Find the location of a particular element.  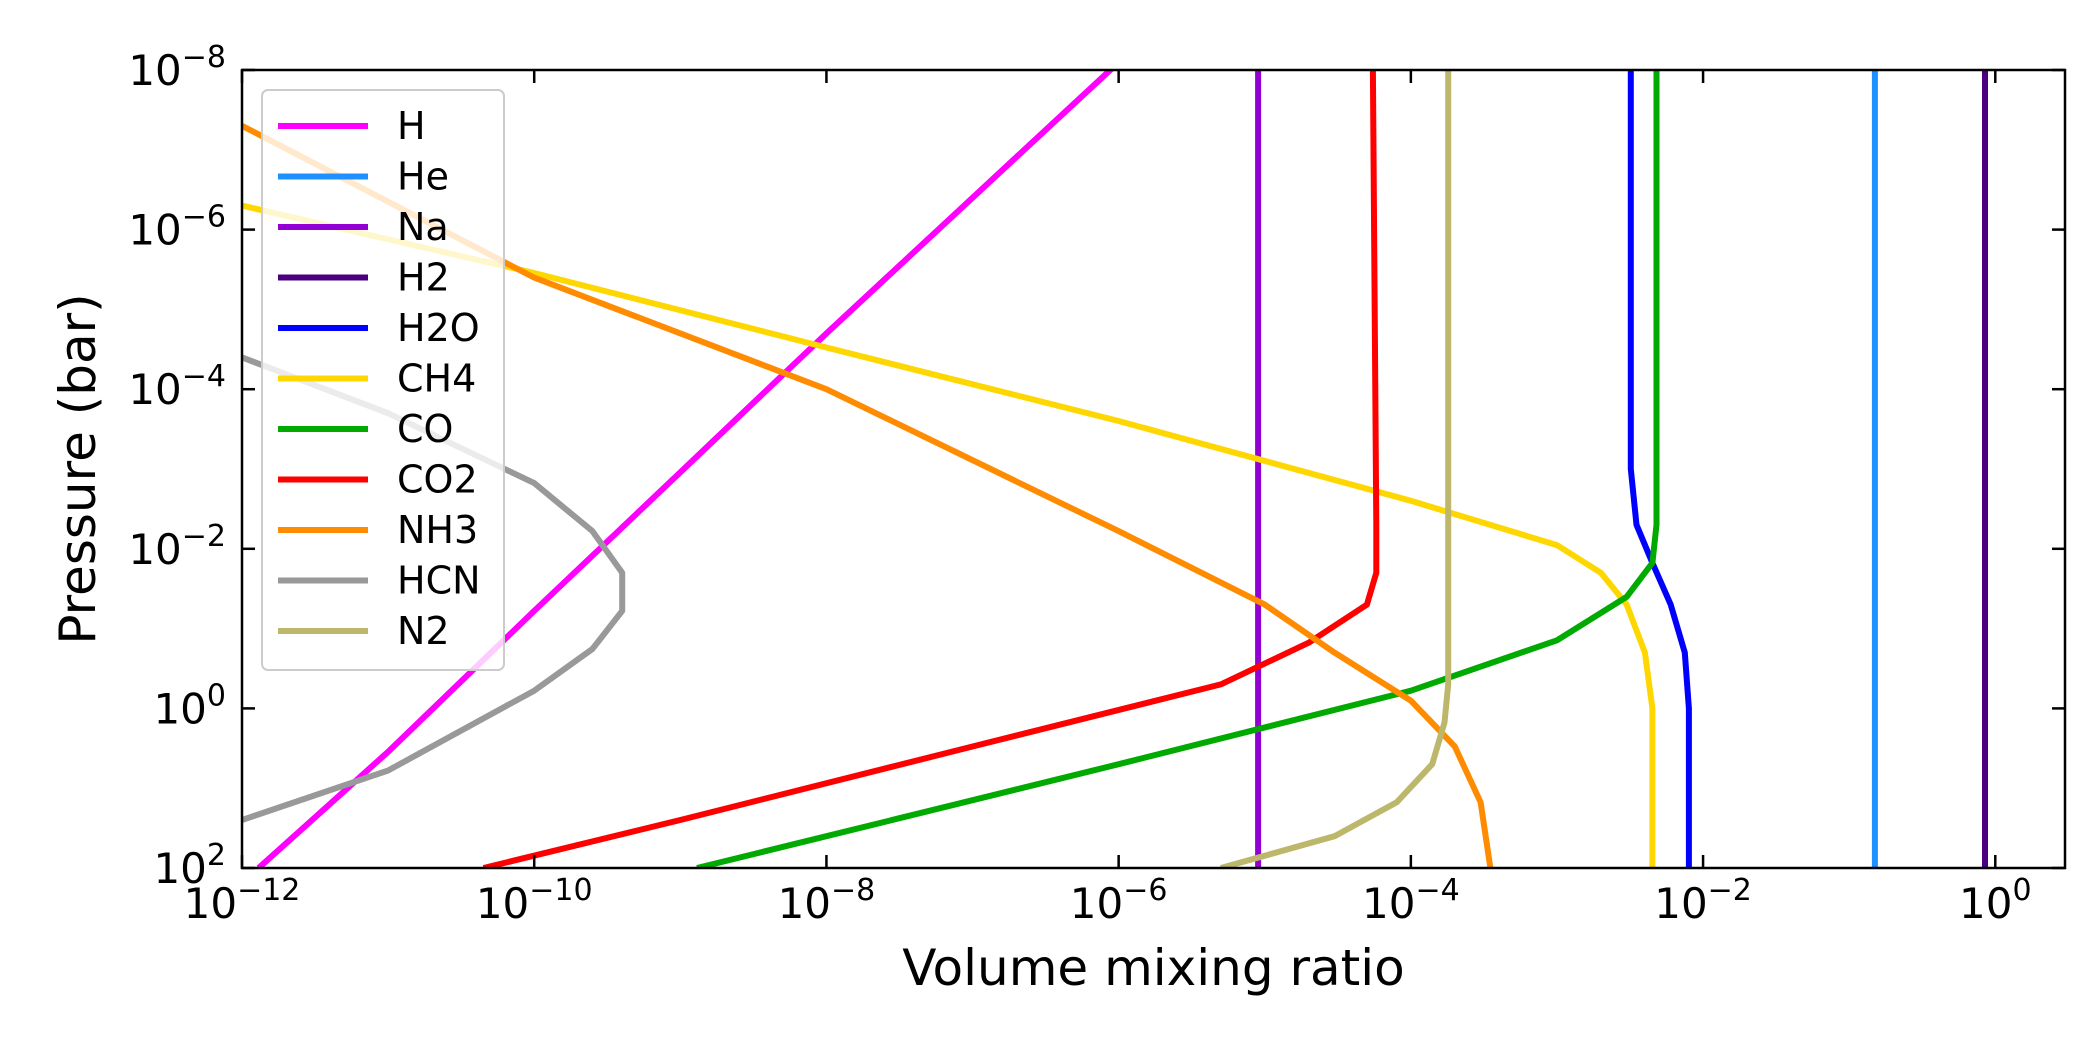

legend-box is located at coordinates (383, 380).